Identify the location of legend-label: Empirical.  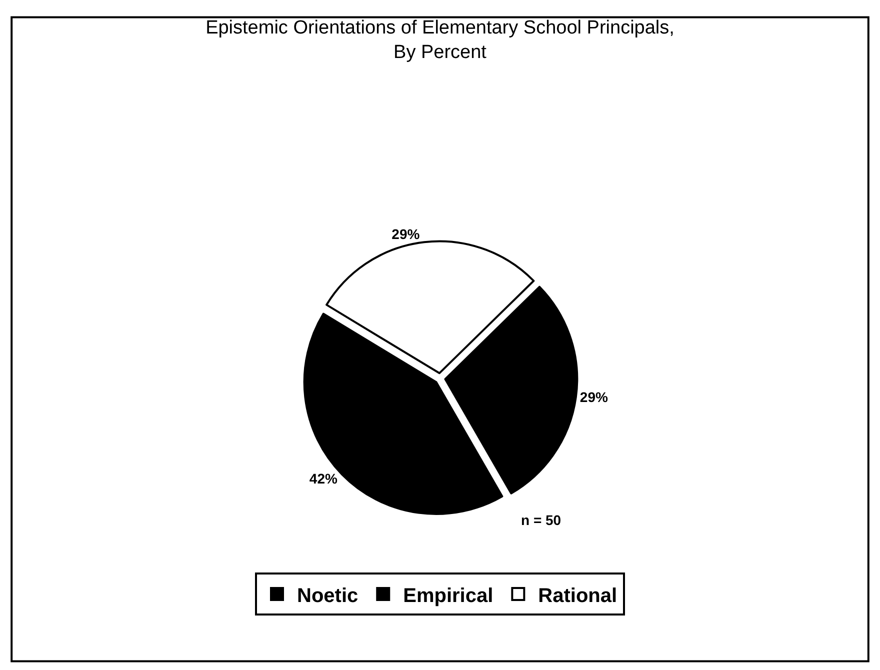
(448, 595).